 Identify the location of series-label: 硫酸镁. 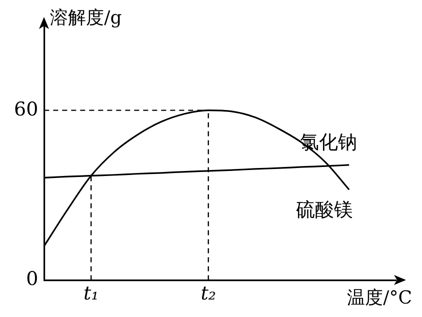
(325, 210).